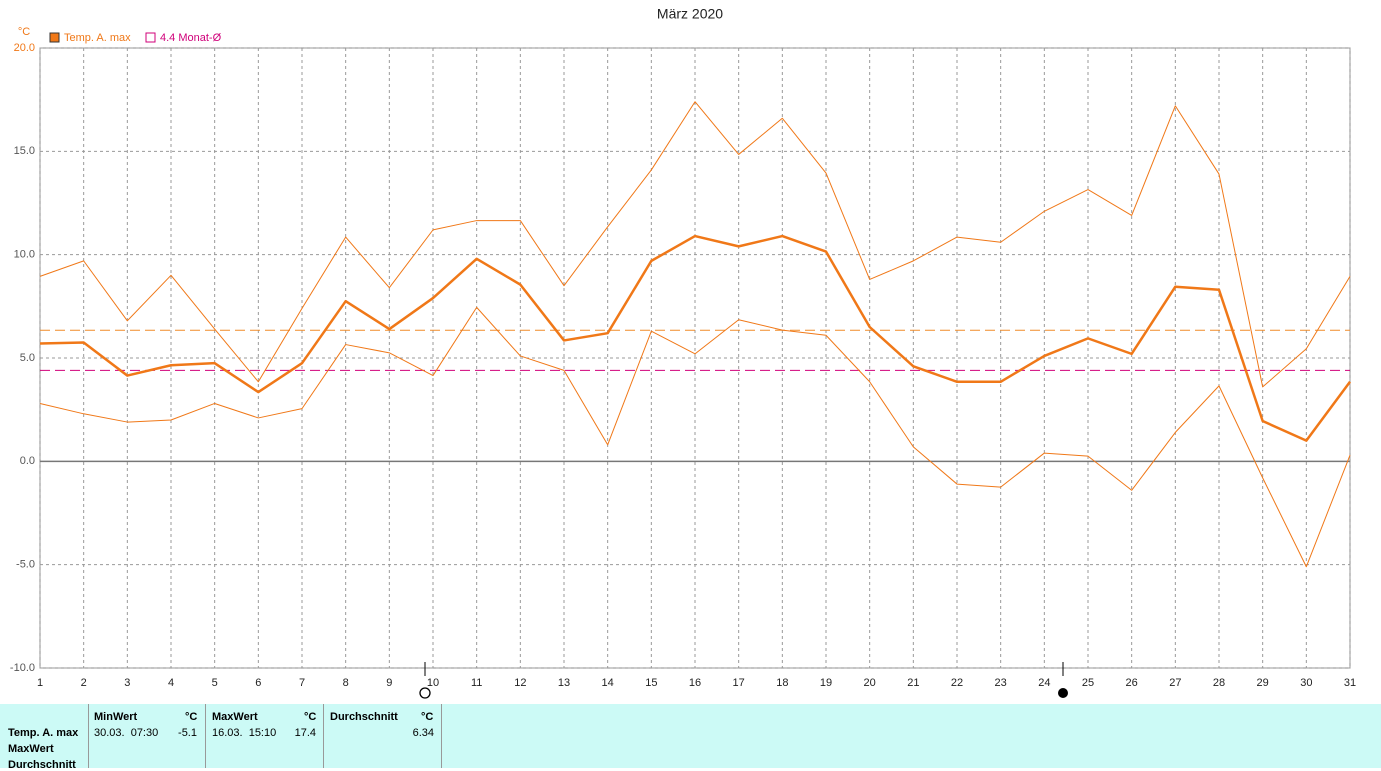 The width and height of the screenshot is (1381, 771). I want to click on x-tick-label: 10, so click(433, 683).